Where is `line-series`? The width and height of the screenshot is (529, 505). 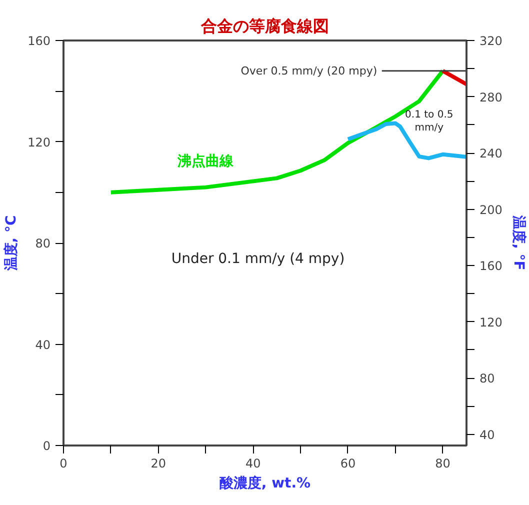 line-series is located at coordinates (406, 140).